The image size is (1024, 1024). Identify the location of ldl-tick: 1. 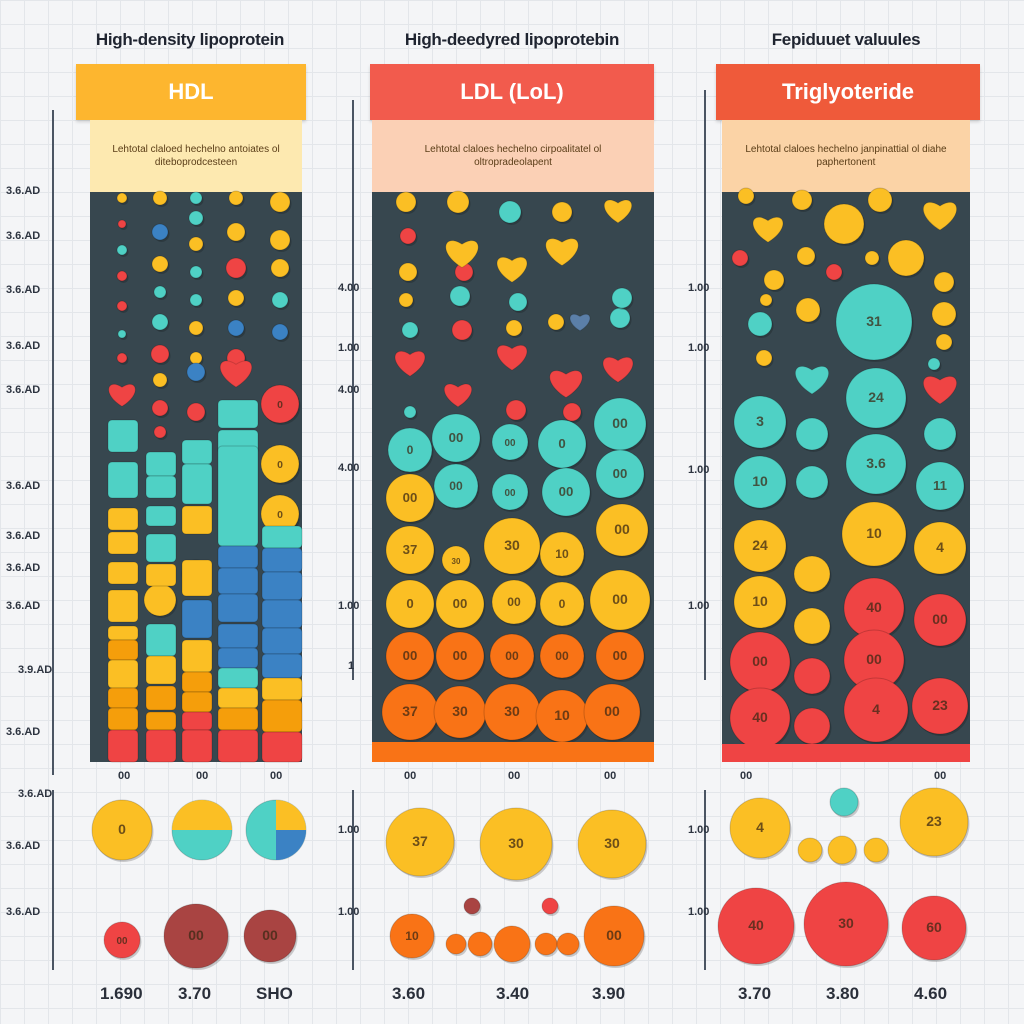
(351, 666).